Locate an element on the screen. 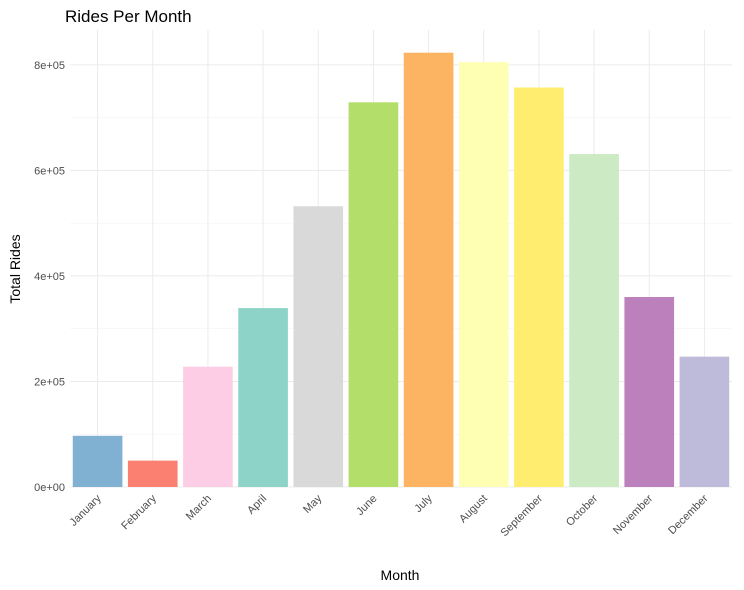 The image size is (744, 590). x-tick-label: January is located at coordinates (86, 510).